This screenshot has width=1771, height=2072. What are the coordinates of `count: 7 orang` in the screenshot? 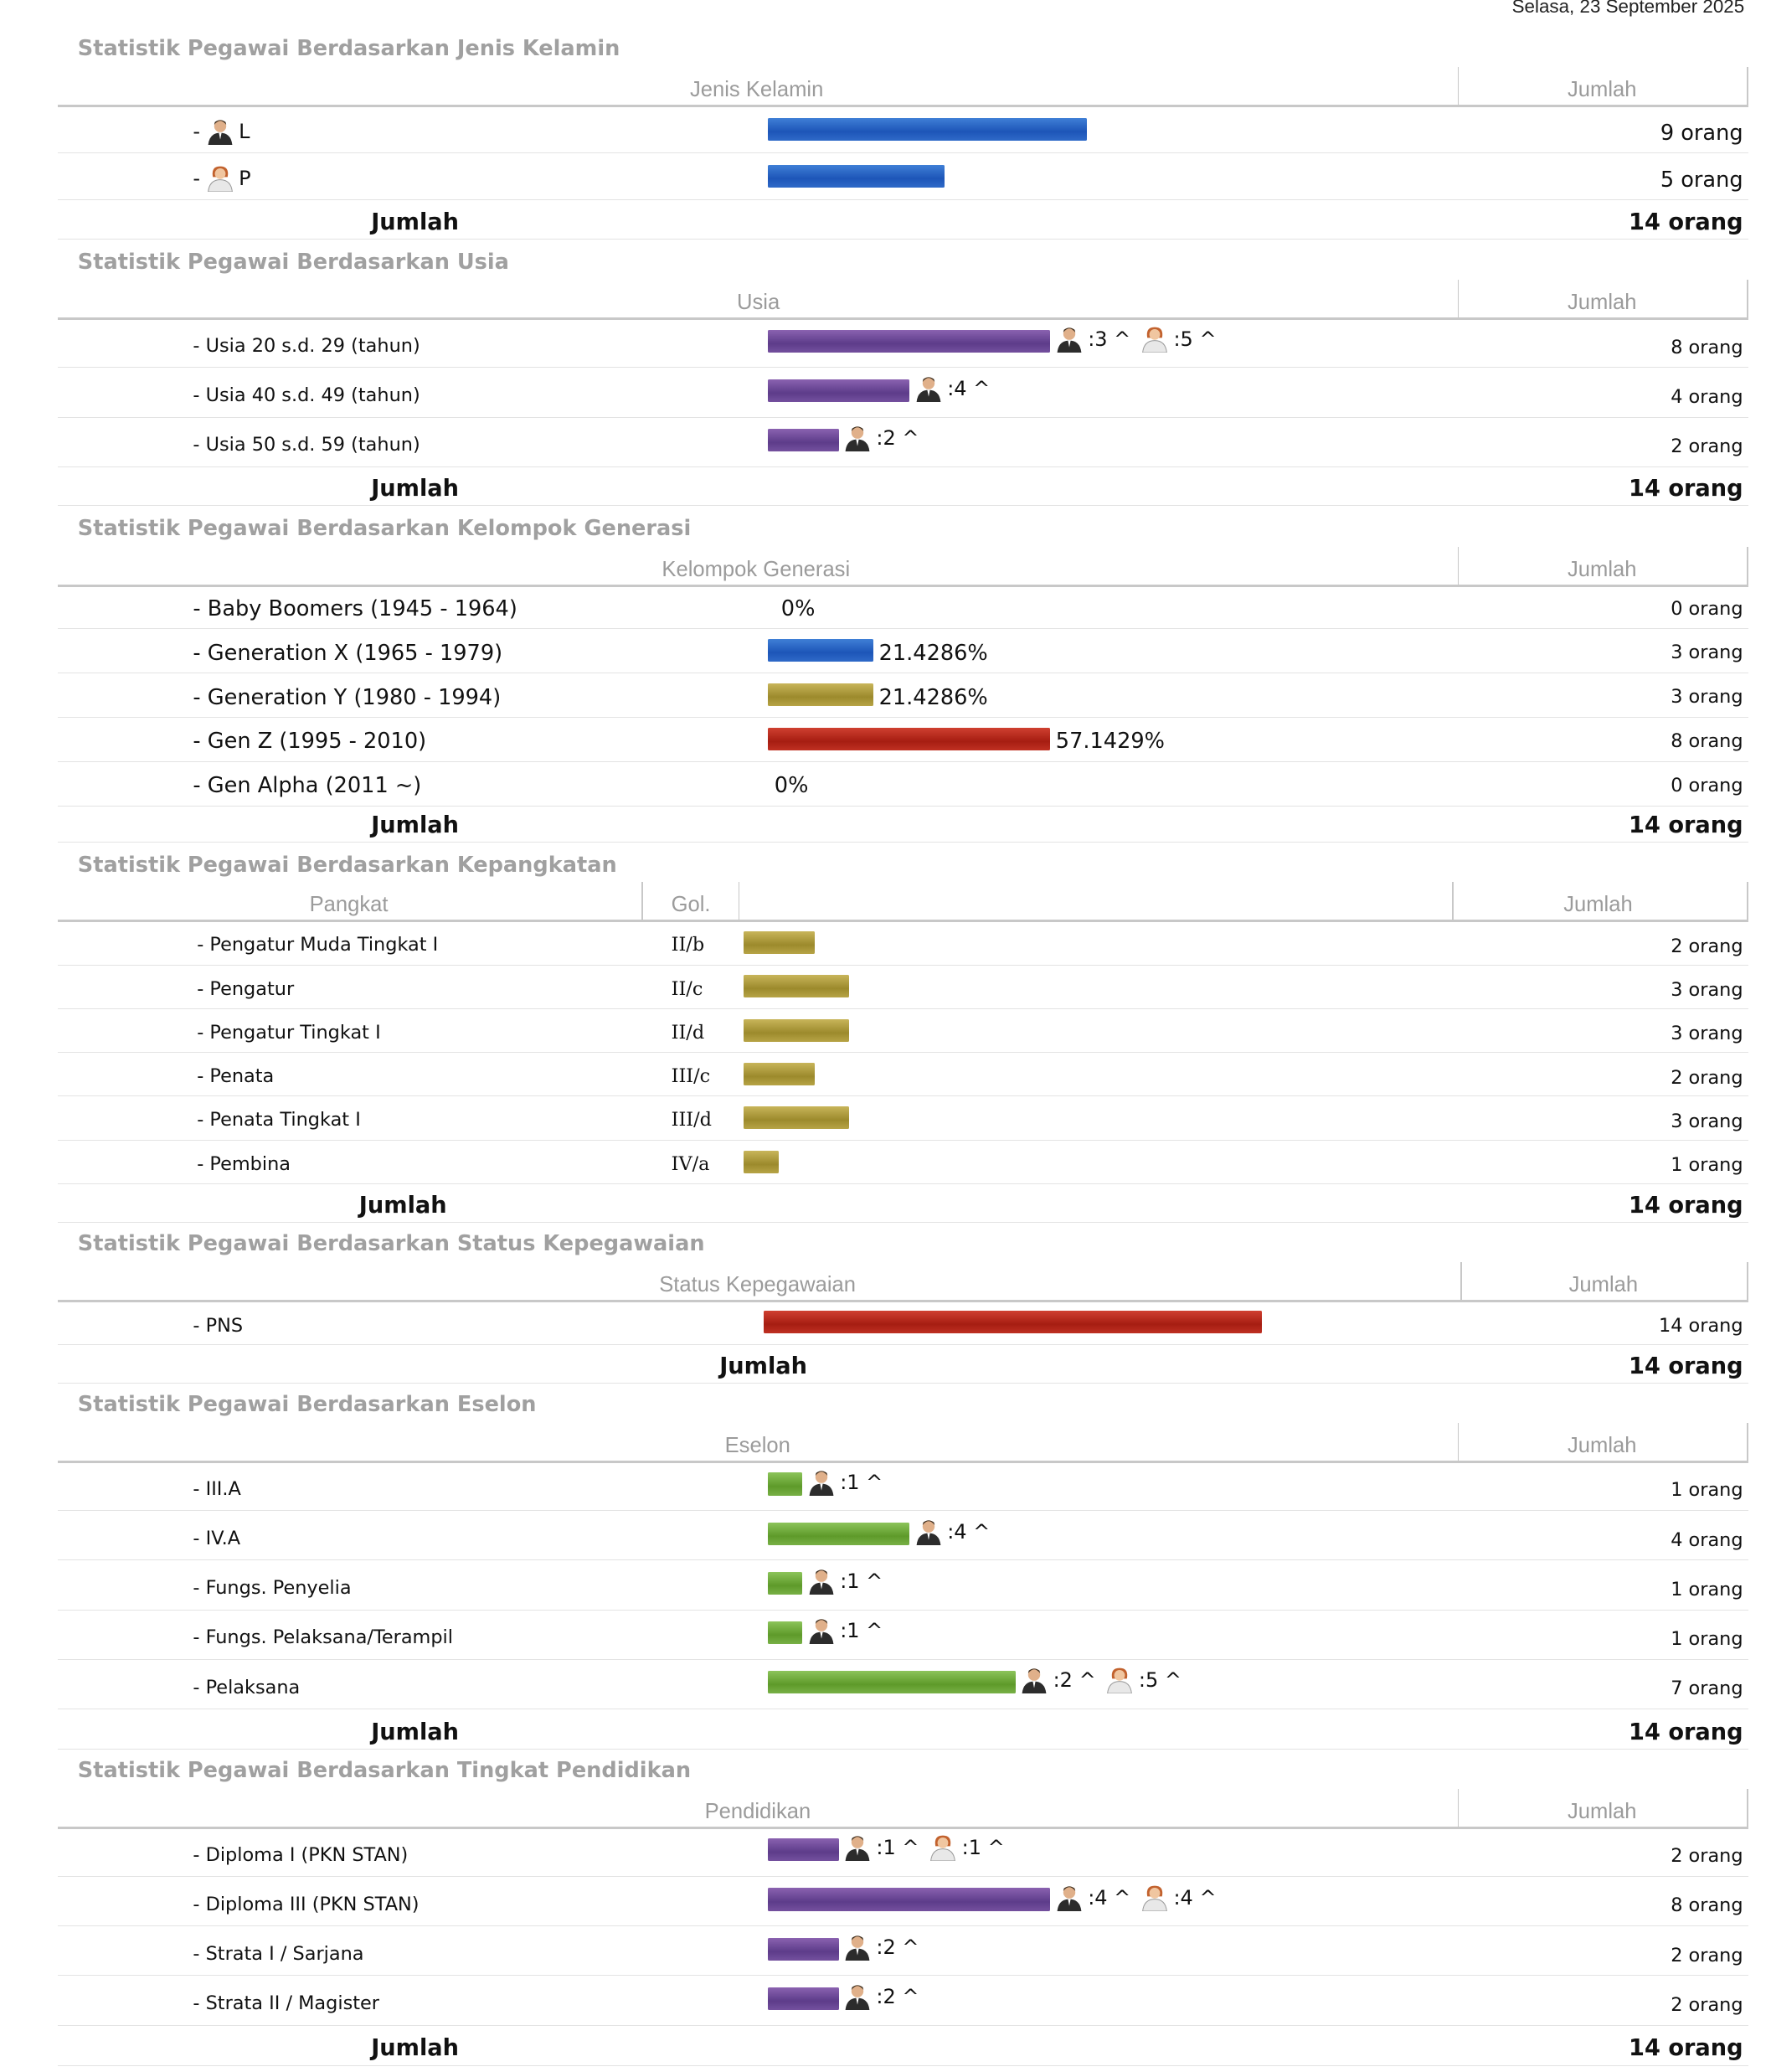 It's located at (1707, 1689).